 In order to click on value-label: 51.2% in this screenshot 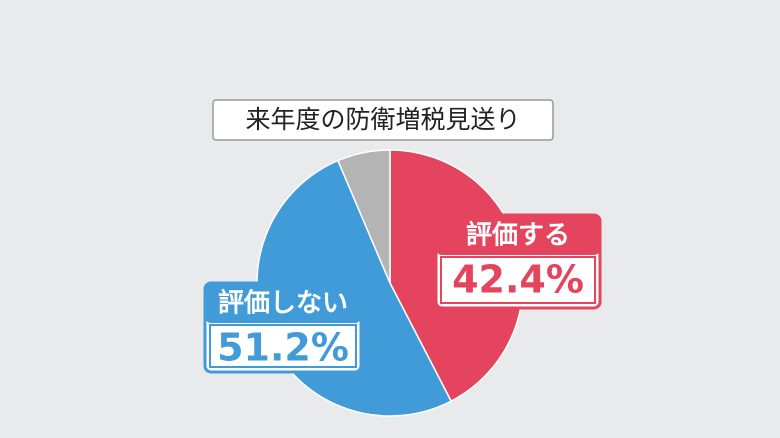, I will do `click(283, 348)`.